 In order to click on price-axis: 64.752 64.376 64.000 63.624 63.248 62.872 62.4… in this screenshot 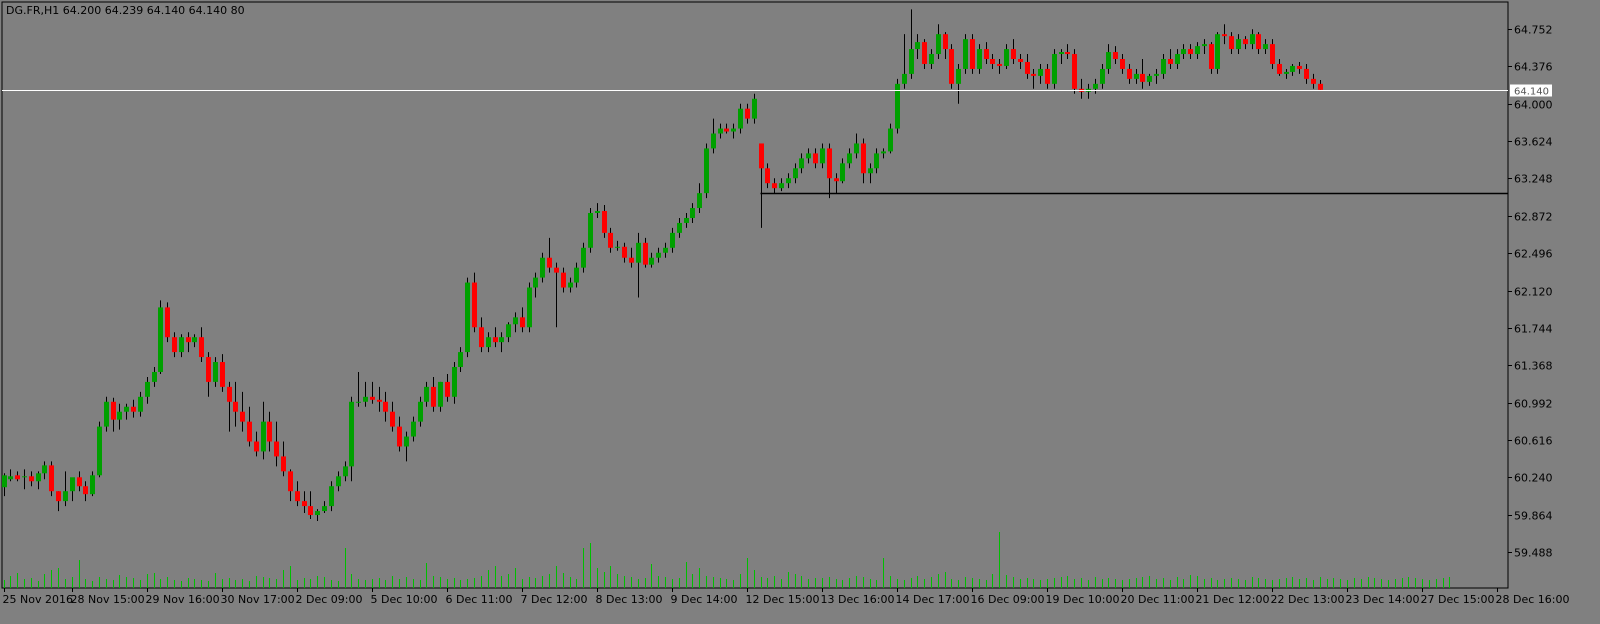, I will do `click(1530, 292)`.